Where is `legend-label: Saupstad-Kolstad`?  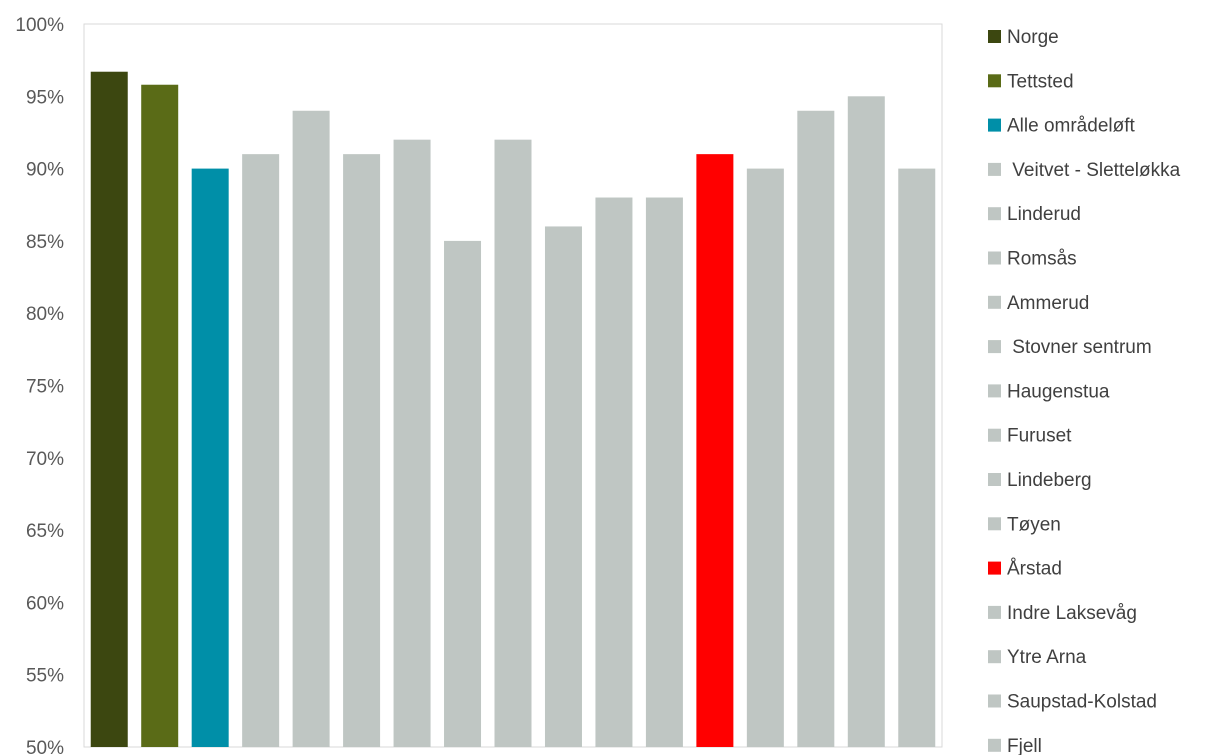 legend-label: Saupstad-Kolstad is located at coordinates (1082, 702).